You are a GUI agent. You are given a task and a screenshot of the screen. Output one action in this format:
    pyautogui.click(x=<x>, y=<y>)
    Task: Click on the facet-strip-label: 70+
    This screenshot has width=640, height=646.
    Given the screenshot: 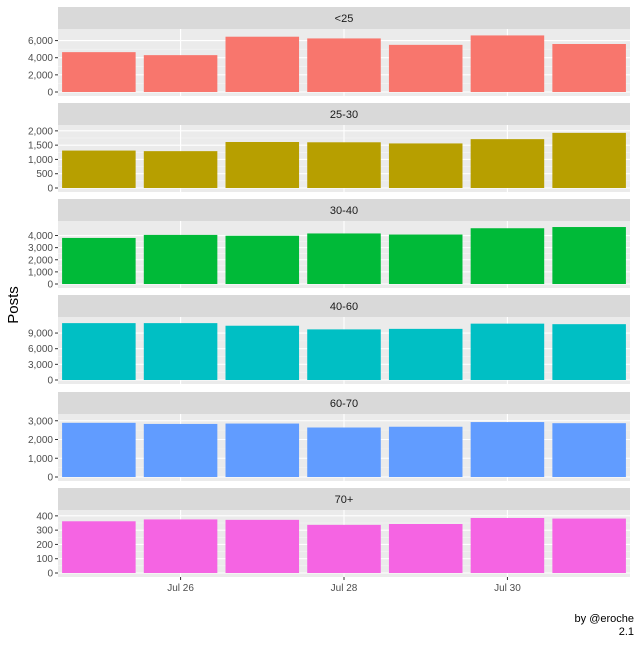 What is the action you would take?
    pyautogui.click(x=344, y=500)
    